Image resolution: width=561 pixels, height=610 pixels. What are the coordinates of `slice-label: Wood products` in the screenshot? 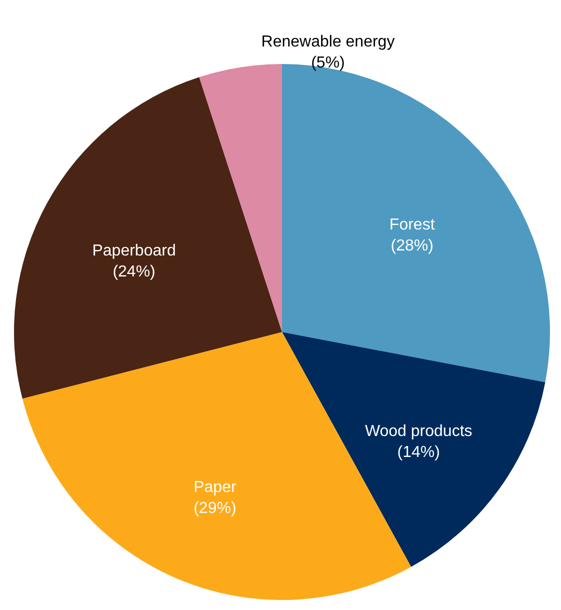 It's located at (418, 431).